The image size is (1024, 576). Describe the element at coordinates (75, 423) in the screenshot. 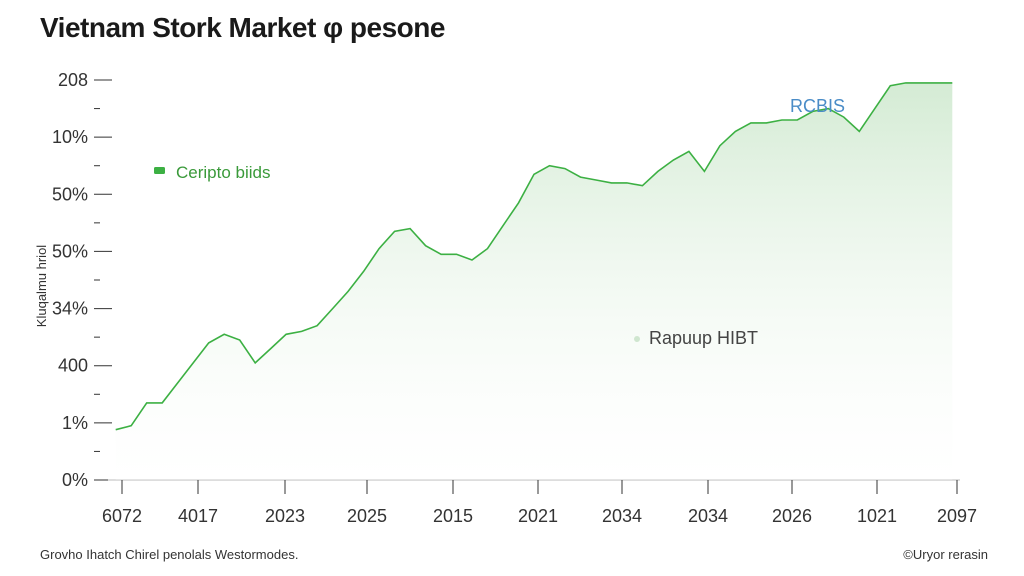

I see `y-tick-label: 1%` at that location.